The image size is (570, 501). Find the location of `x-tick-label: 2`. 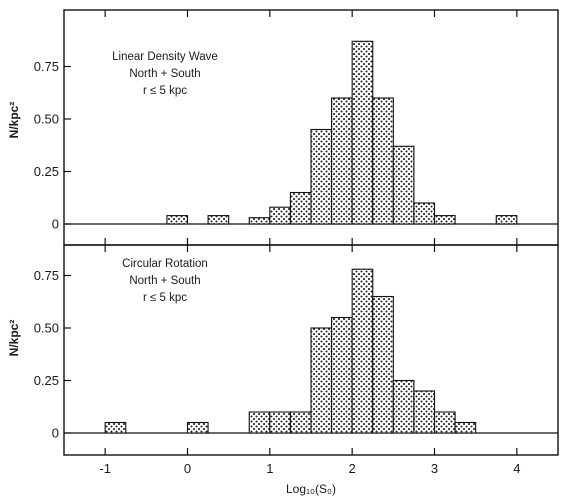

x-tick-label: 2 is located at coordinates (352, 468).